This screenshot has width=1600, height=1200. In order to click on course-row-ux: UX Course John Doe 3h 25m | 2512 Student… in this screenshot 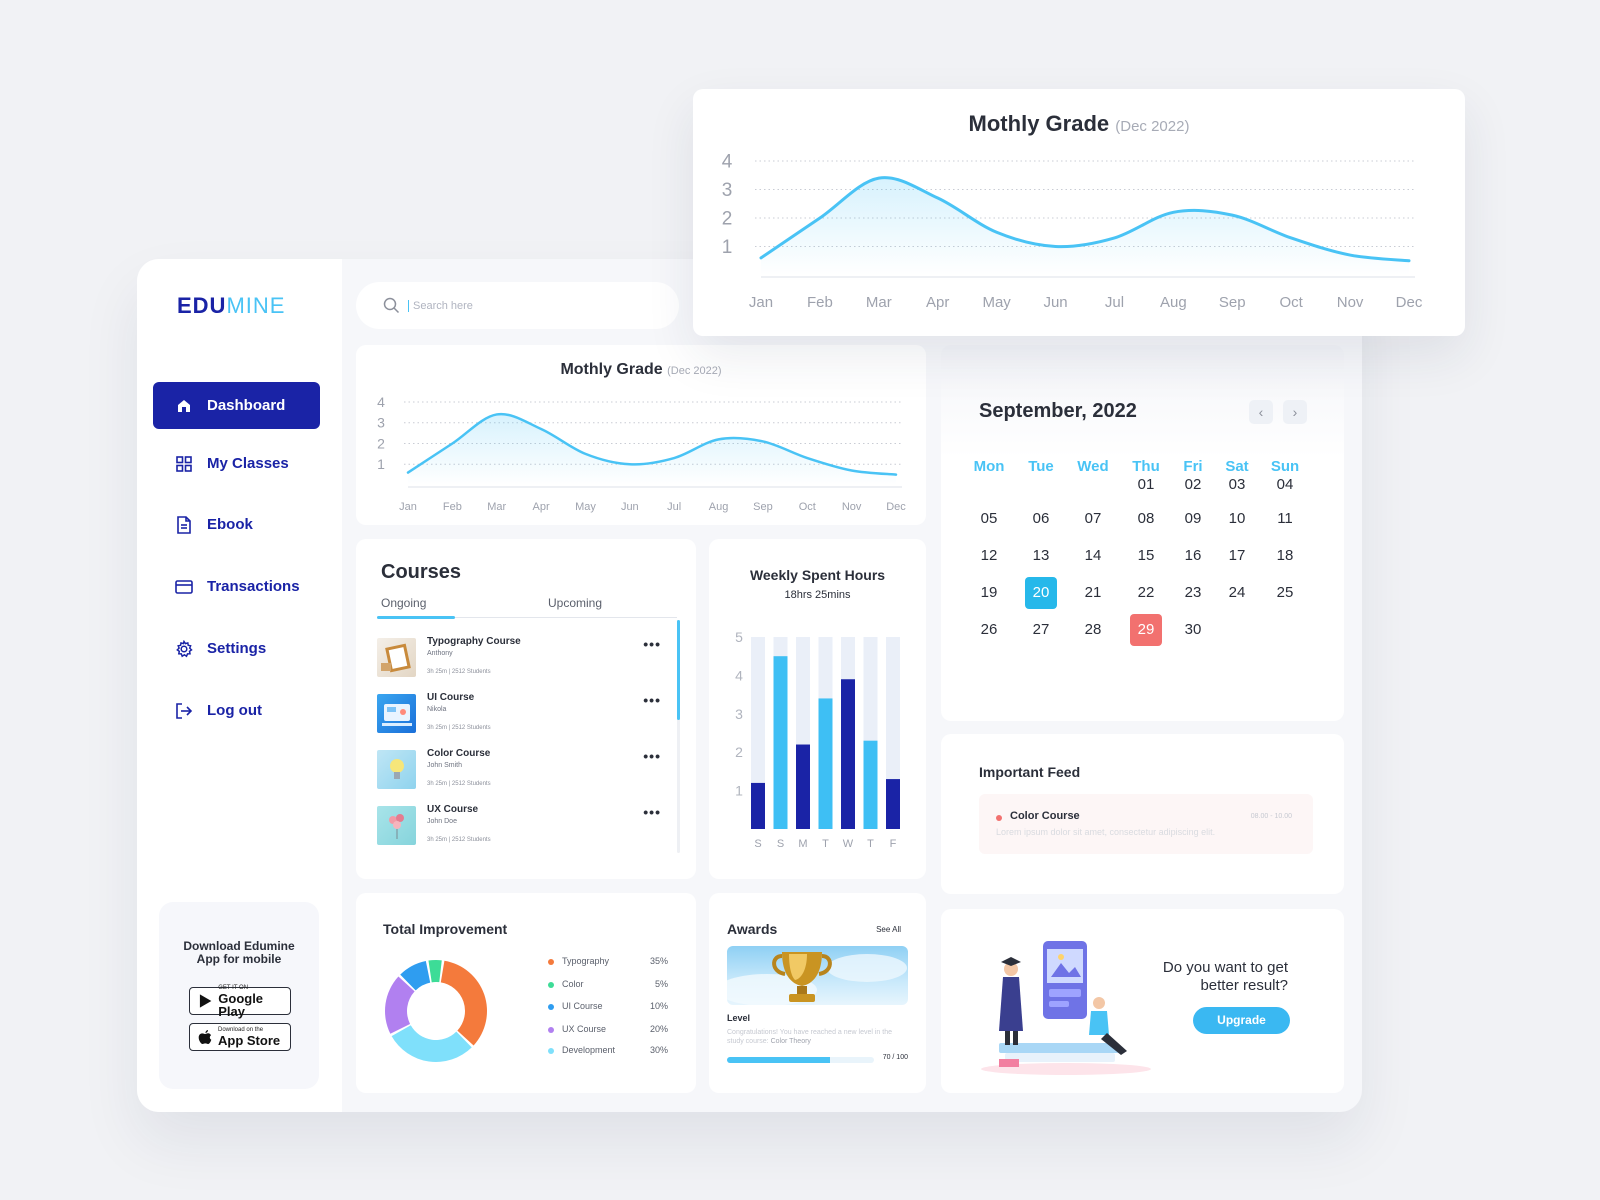, I will do `click(522, 826)`.